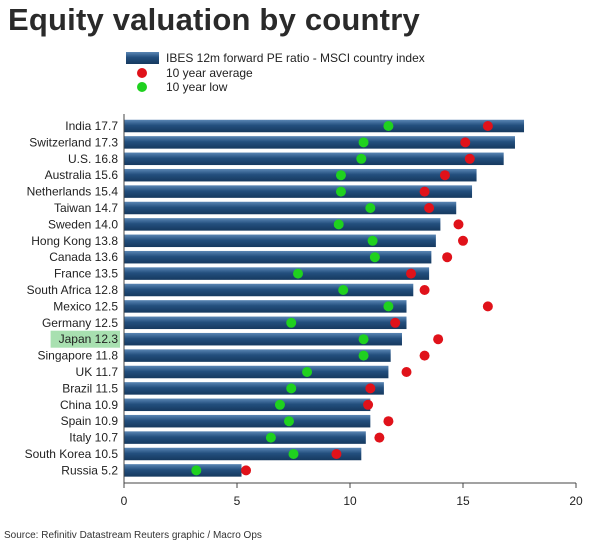 Image resolution: width=592 pixels, height=542 pixels. I want to click on category-label: Germany 12.5, so click(80, 323).